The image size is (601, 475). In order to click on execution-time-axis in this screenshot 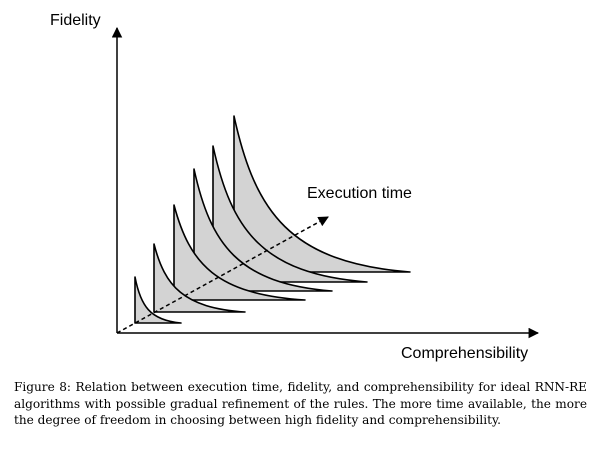, I will do `click(222, 275)`.